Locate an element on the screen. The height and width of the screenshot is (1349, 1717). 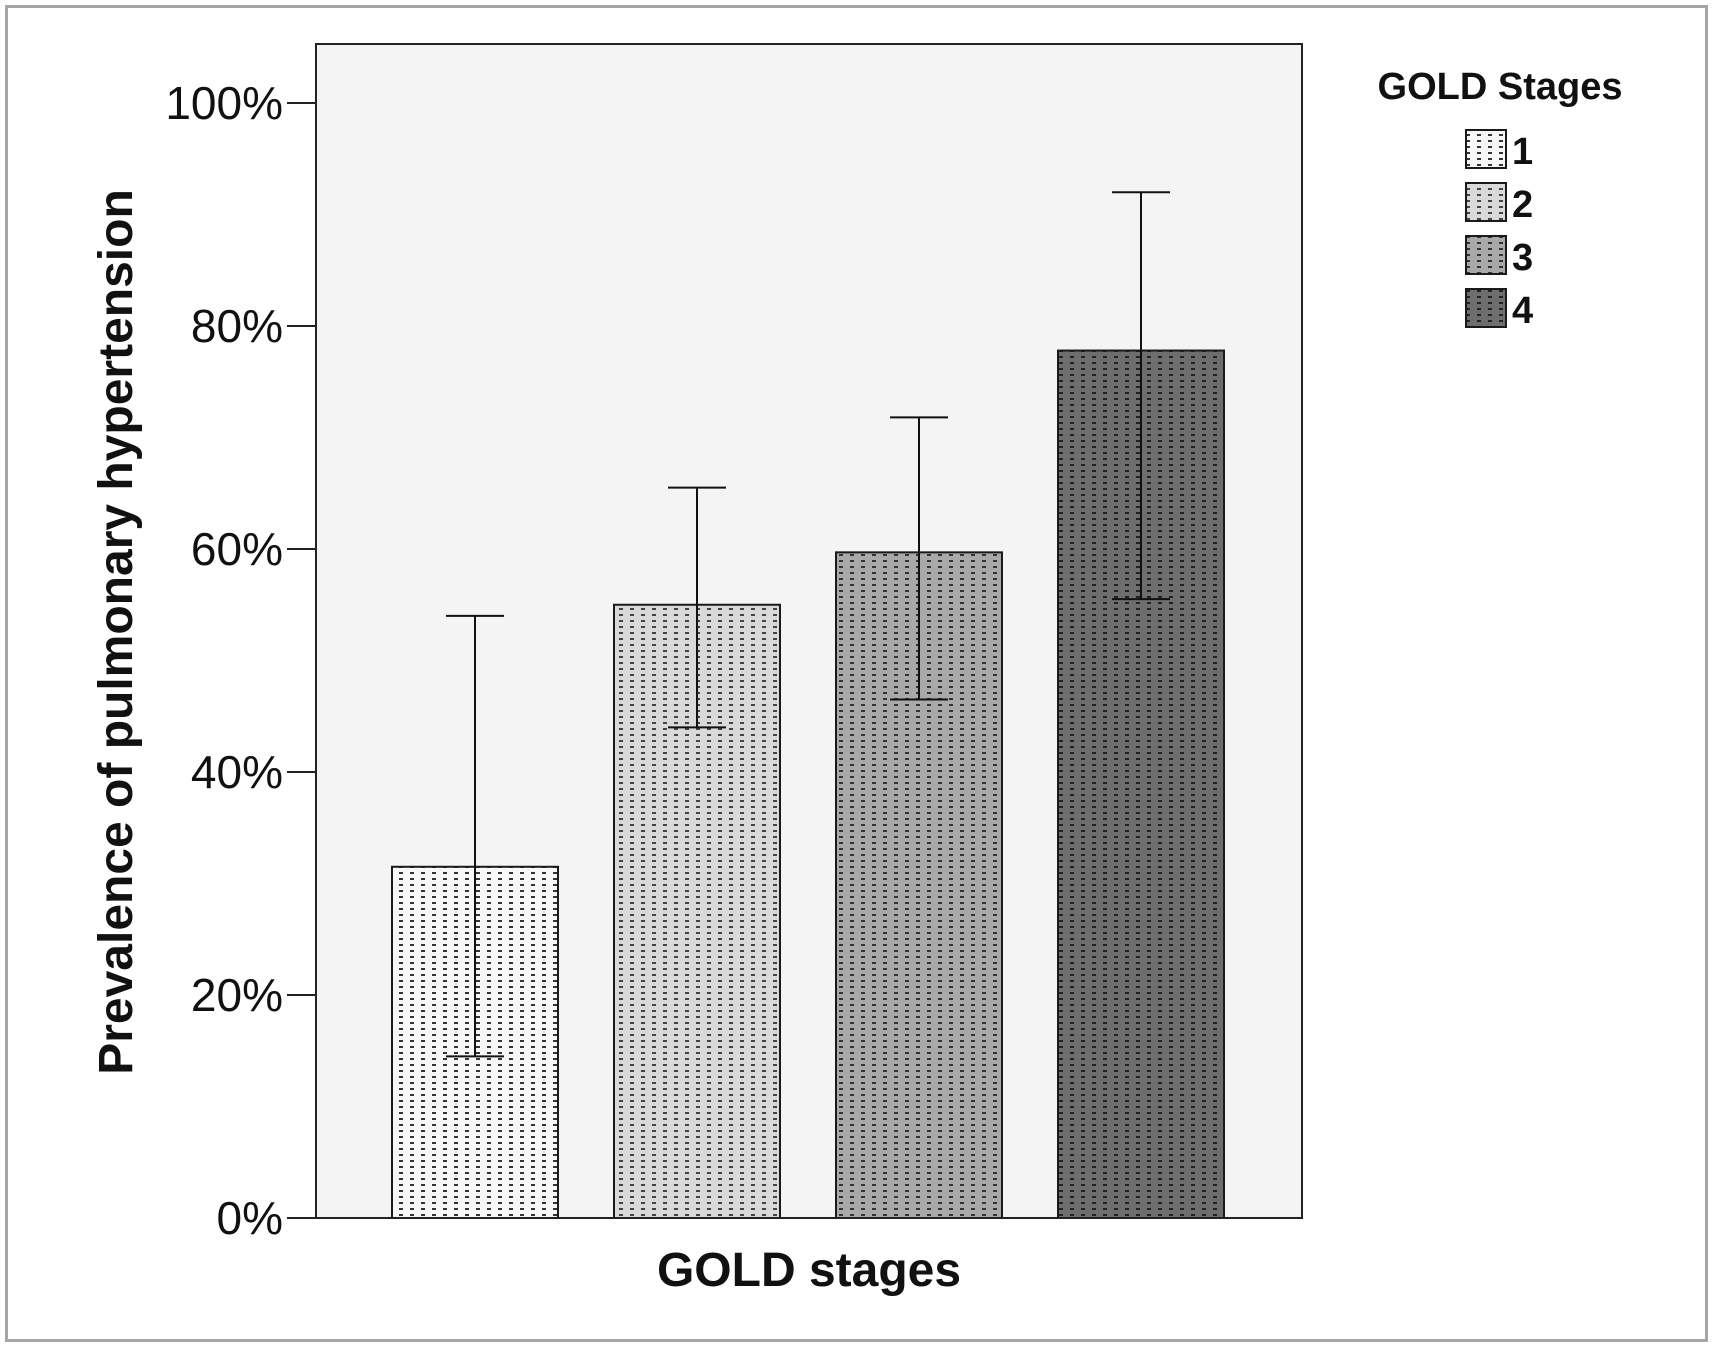
legend-label: 3 is located at coordinates (1522, 258).